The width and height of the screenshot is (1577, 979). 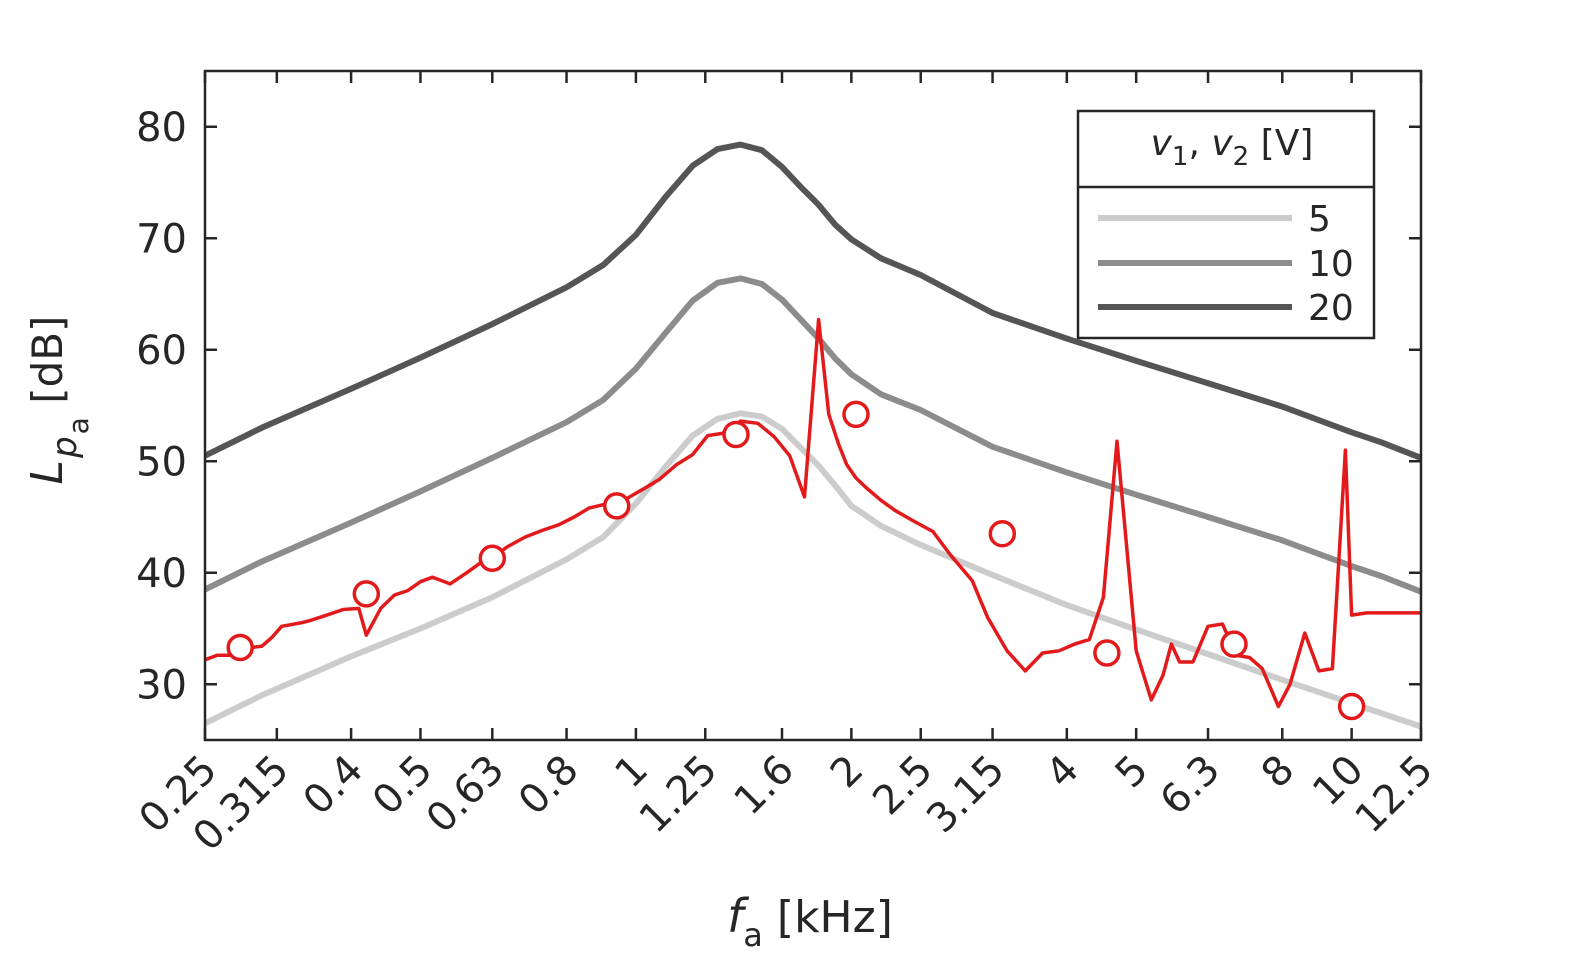 What do you see at coordinates (679, 795) in the screenshot?
I see `x-tick-label: 1.25` at bounding box center [679, 795].